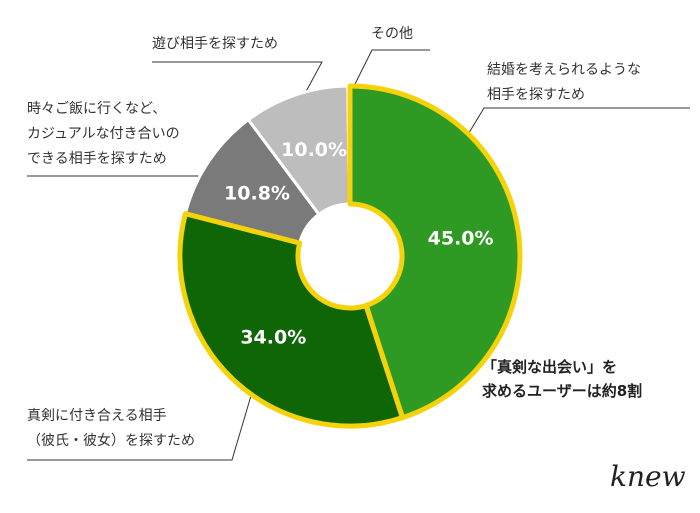 The image size is (700, 513). What do you see at coordinates (536, 95) in the screenshot?
I see `label-marriage-line-2: 相手を探すため` at bounding box center [536, 95].